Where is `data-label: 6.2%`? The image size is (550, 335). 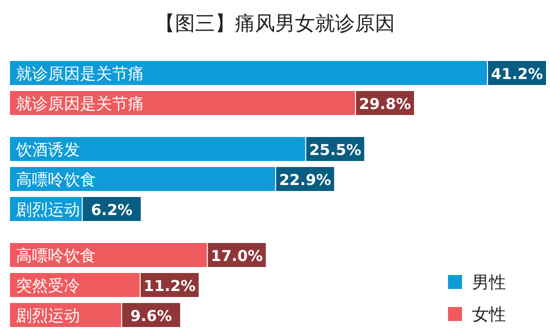
data-label: 6.2% is located at coordinates (111, 210).